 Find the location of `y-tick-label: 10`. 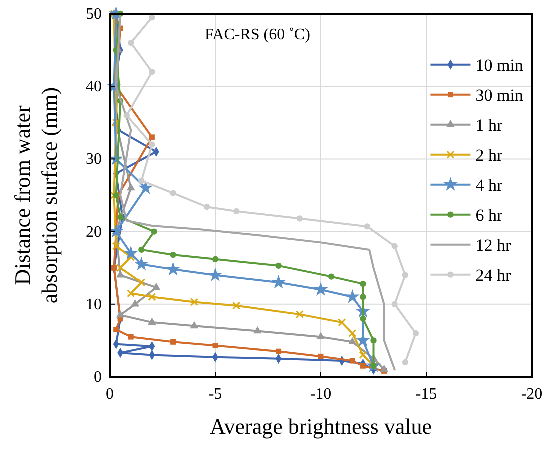

y-tick-label: 10 is located at coordinates (94, 305).